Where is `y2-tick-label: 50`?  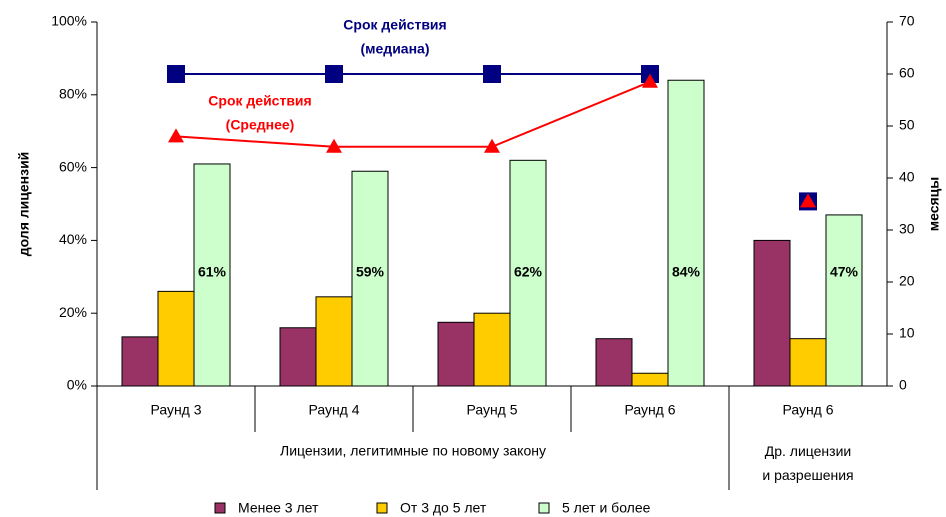 y2-tick-label: 50 is located at coordinates (907, 125).